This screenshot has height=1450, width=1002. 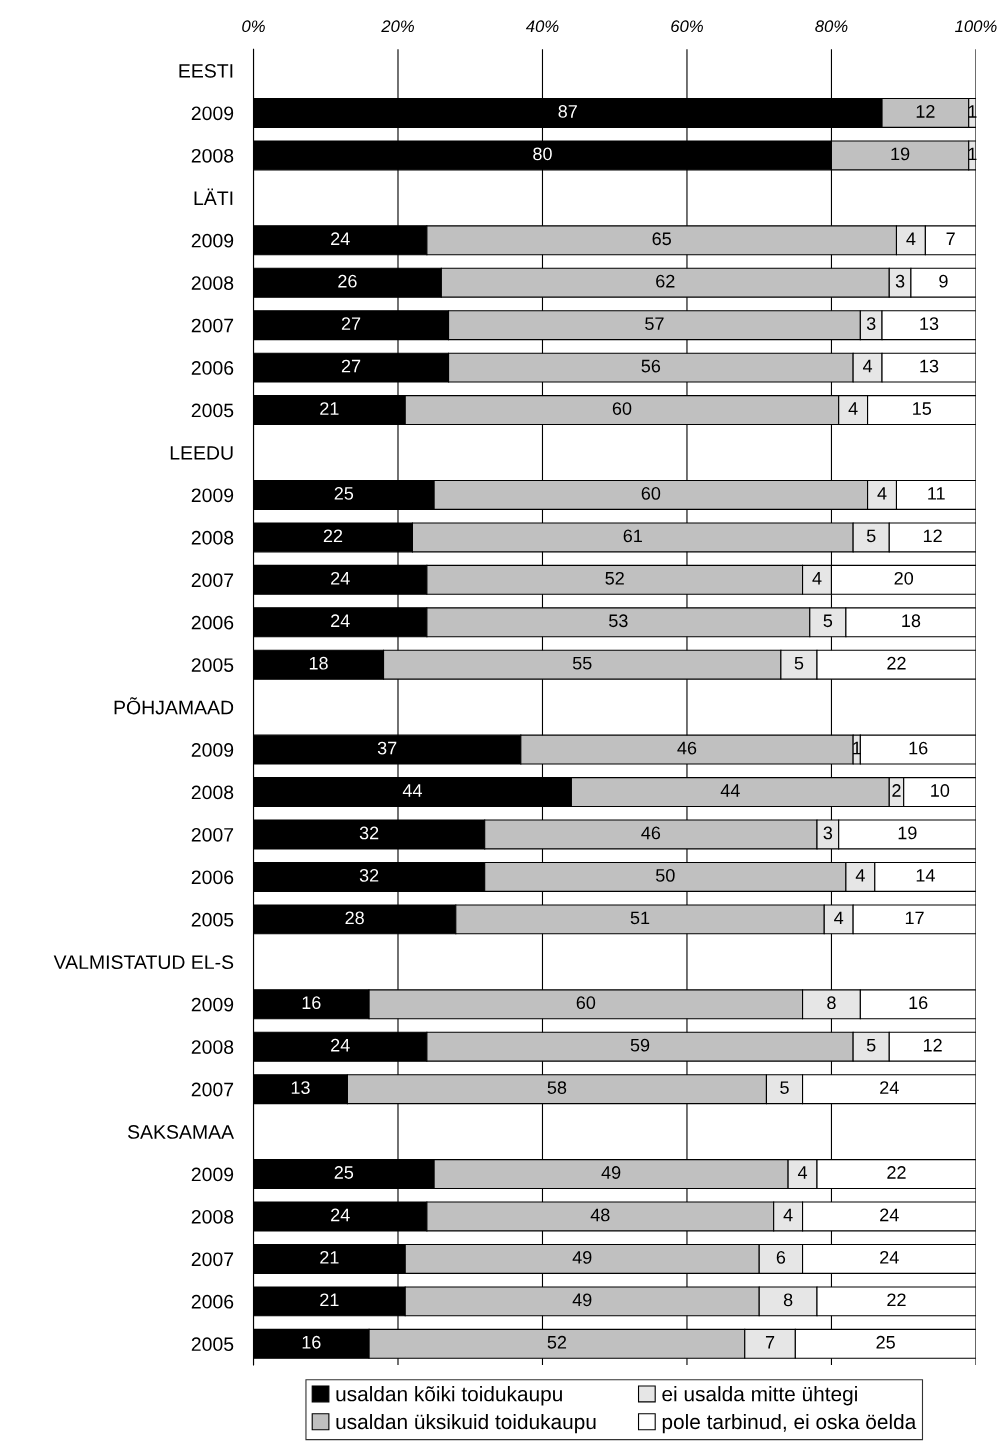 What do you see at coordinates (181, 1132) in the screenshot?
I see `y-tick-label: SAKSAMAA` at bounding box center [181, 1132].